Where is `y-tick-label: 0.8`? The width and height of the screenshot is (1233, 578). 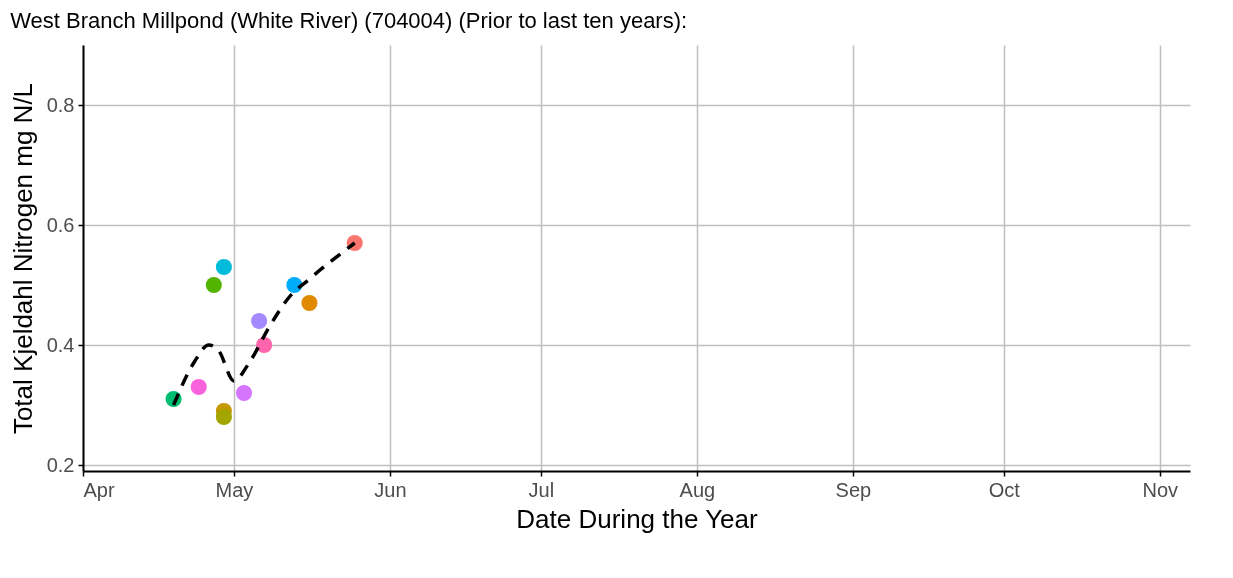 y-tick-label: 0.8 is located at coordinates (60, 104).